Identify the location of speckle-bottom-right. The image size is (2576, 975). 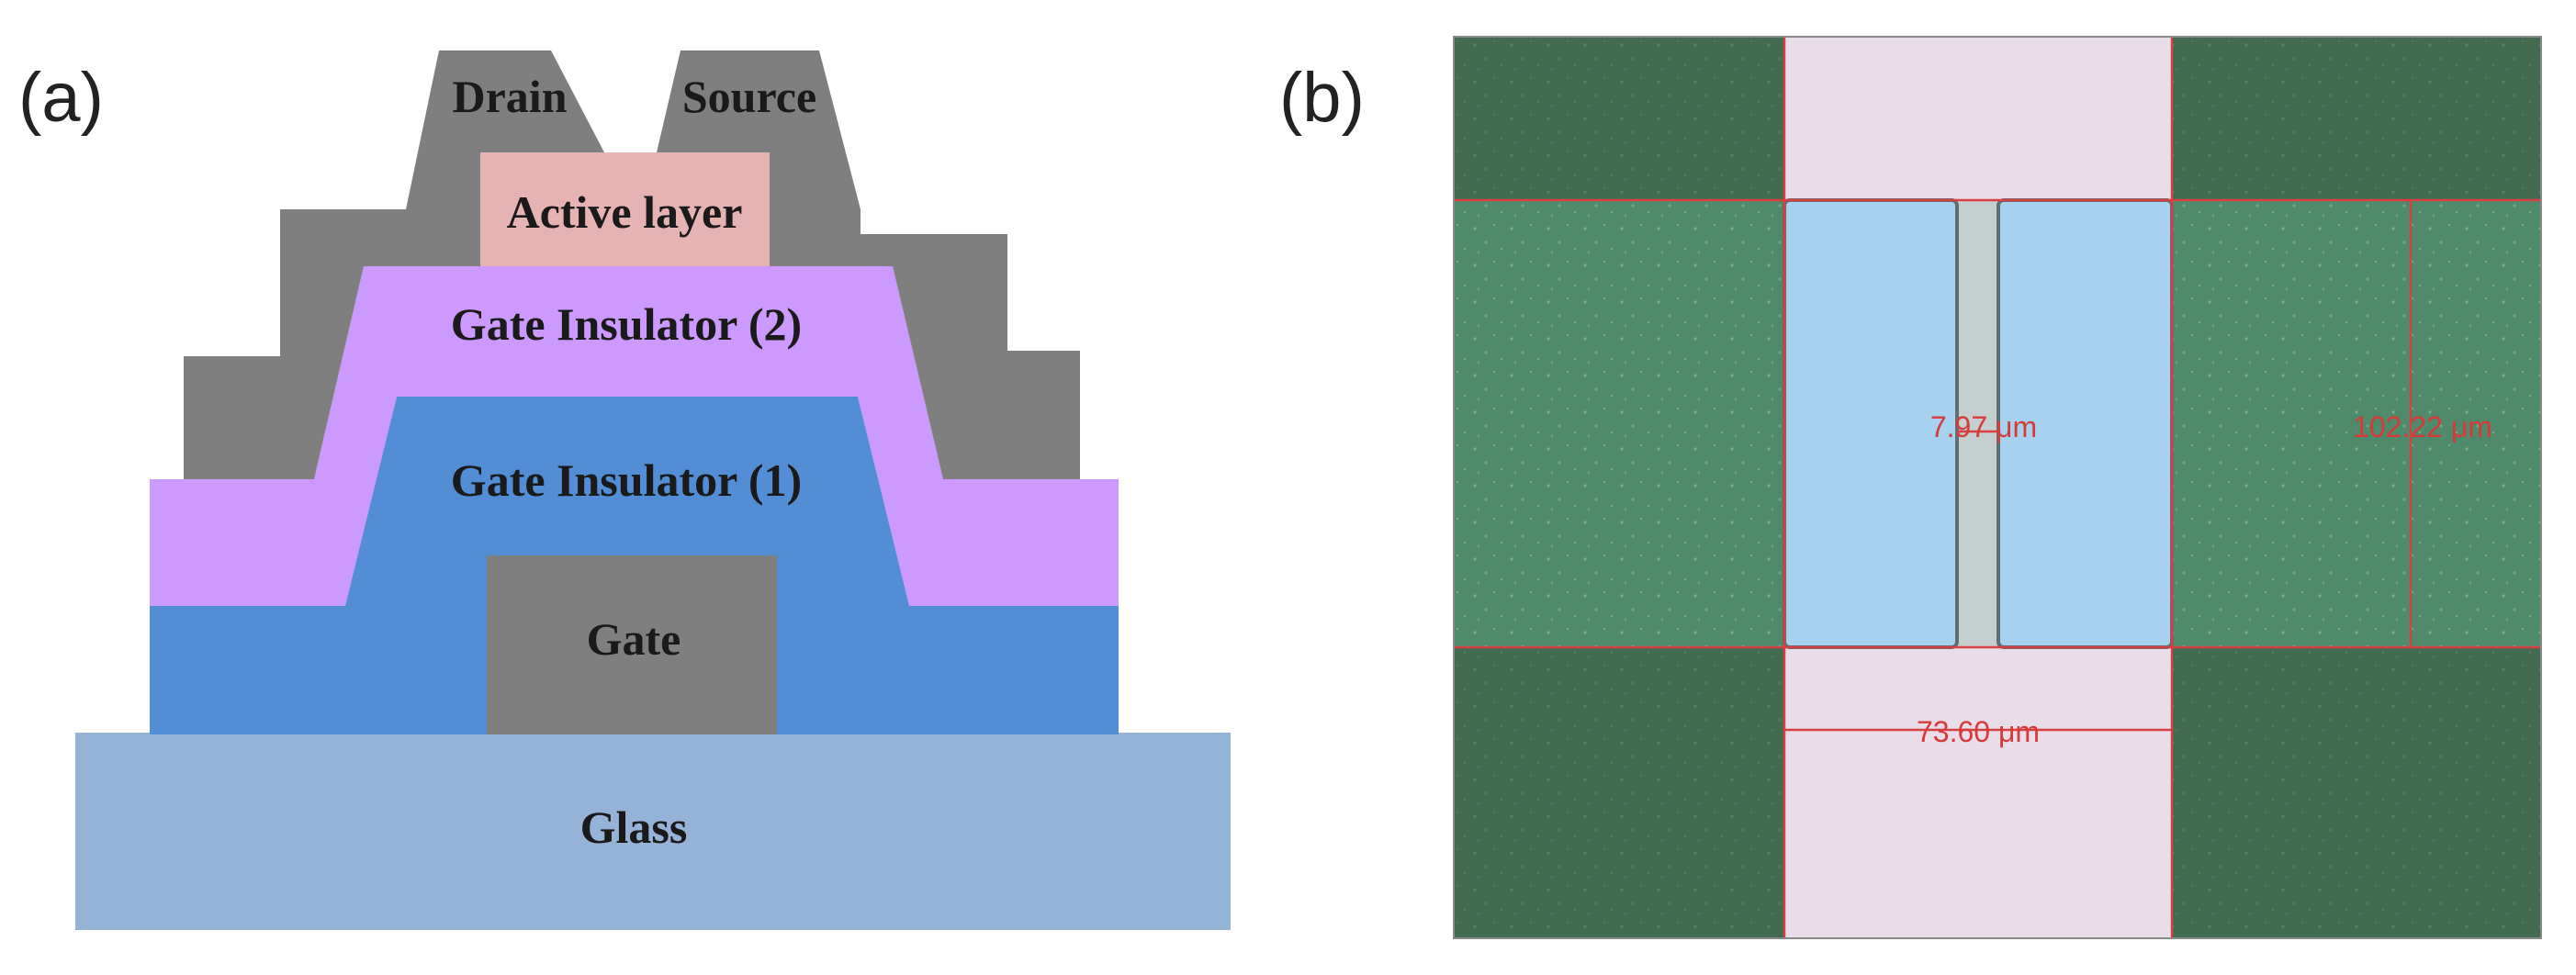
(2356, 793).